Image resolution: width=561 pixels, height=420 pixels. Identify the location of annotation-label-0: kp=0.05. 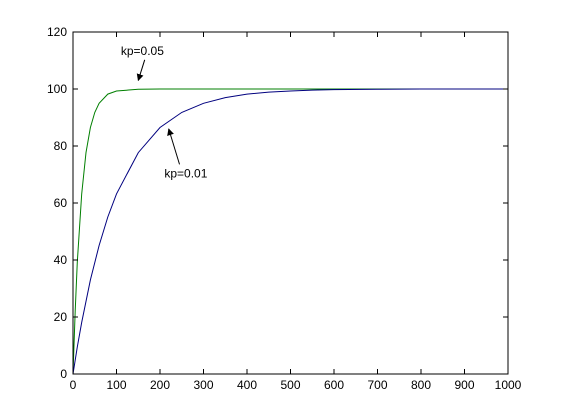
(142, 51).